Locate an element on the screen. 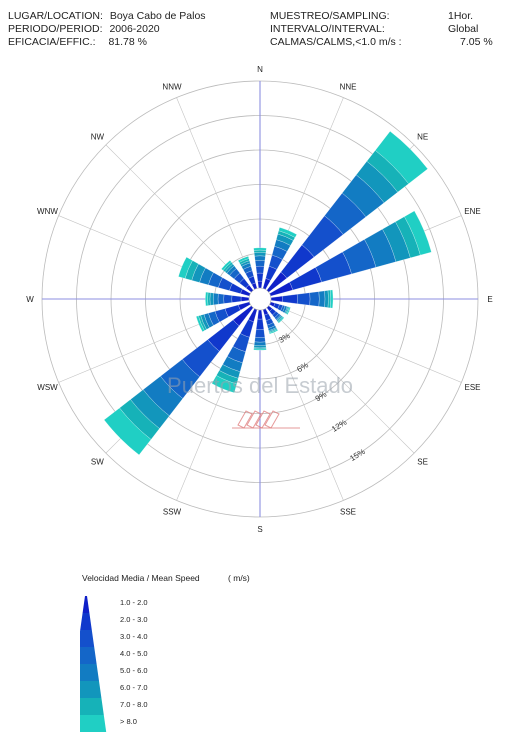 The height and width of the screenshot is (753, 512). calms-row: CALMAS/CALMS,<1.0 m/s : 7.05 % is located at coordinates (388, 42).